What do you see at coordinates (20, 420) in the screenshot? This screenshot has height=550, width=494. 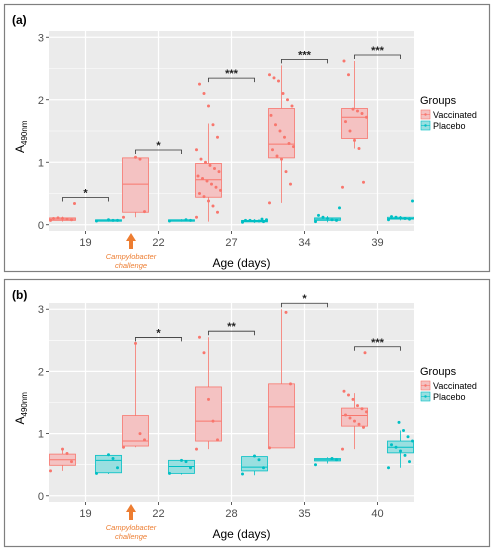 I see `y-axis-title-main: A` at bounding box center [20, 420].